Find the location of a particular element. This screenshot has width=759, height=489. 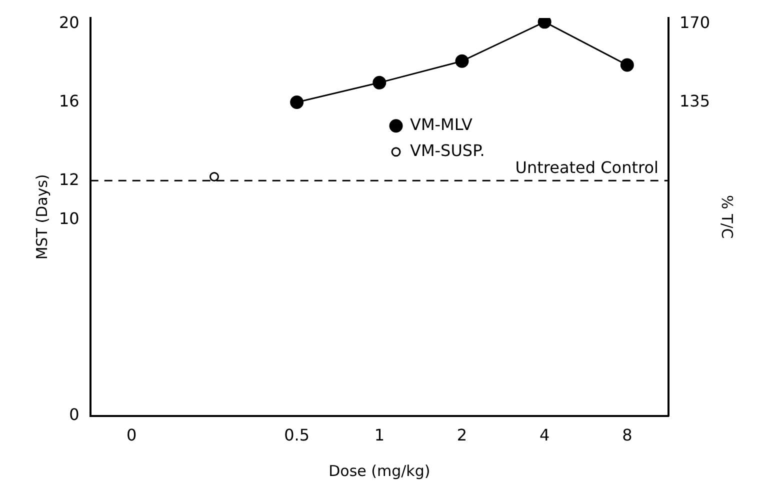

x-tick-label: 2 is located at coordinates (462, 435).